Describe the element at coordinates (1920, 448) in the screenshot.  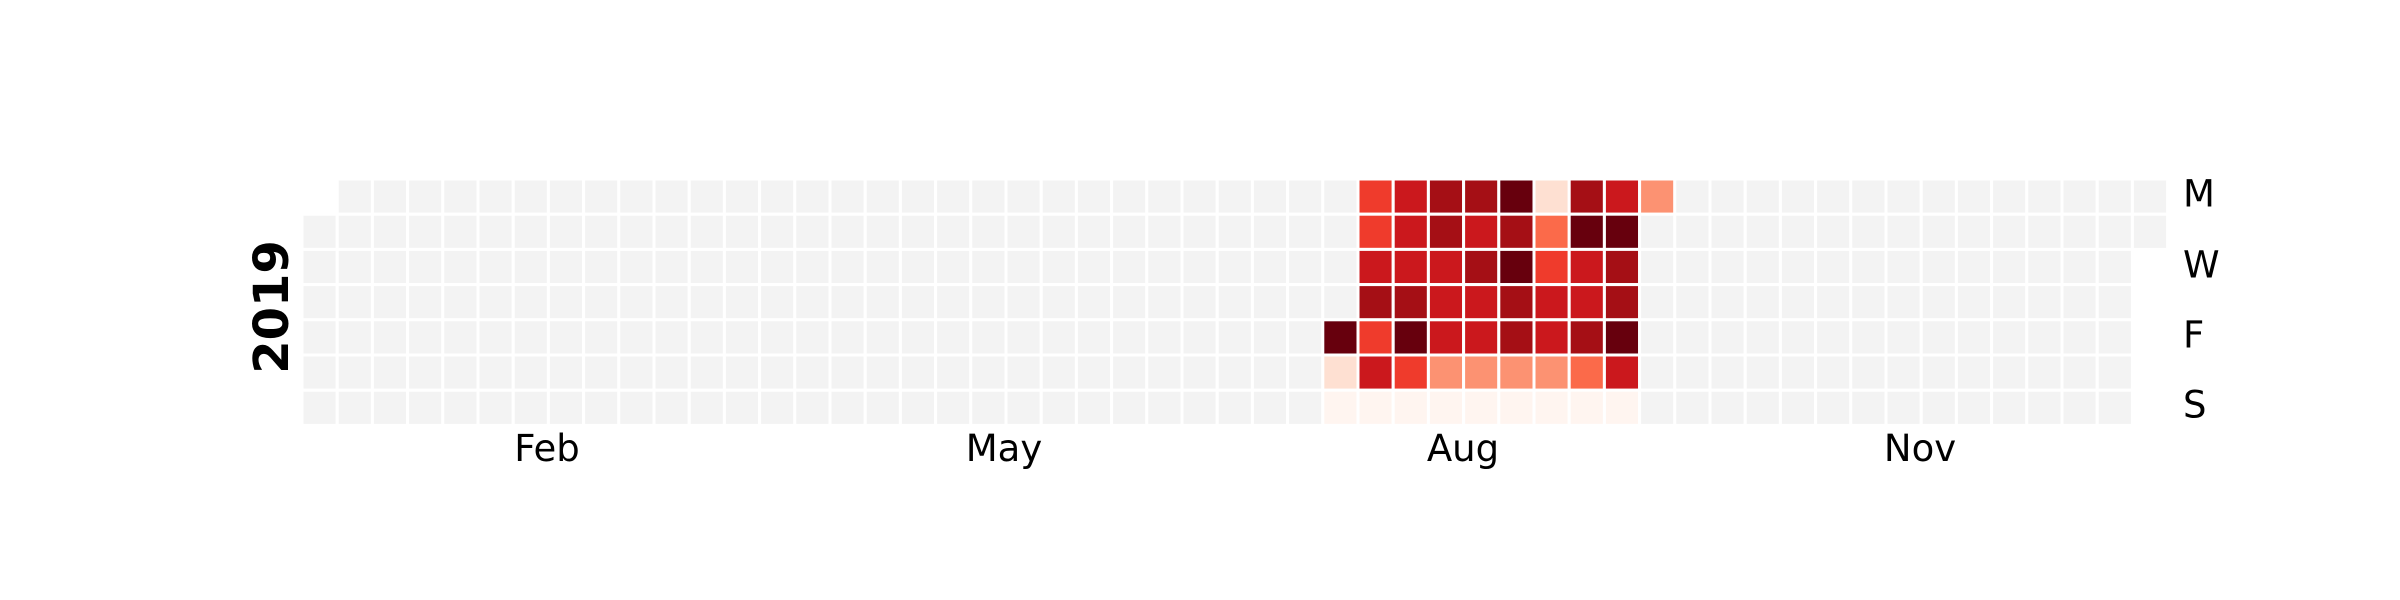
I see `month-label-nov: Nov` at that location.